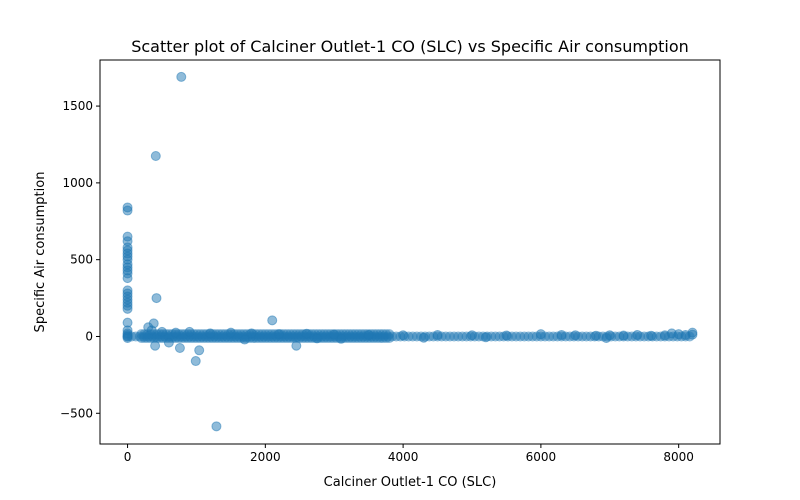 Image resolution: width=800 pixels, height=500 pixels. I want to click on x-axis-label: Calciner Outlet-1 CO (SLC), so click(410, 482).